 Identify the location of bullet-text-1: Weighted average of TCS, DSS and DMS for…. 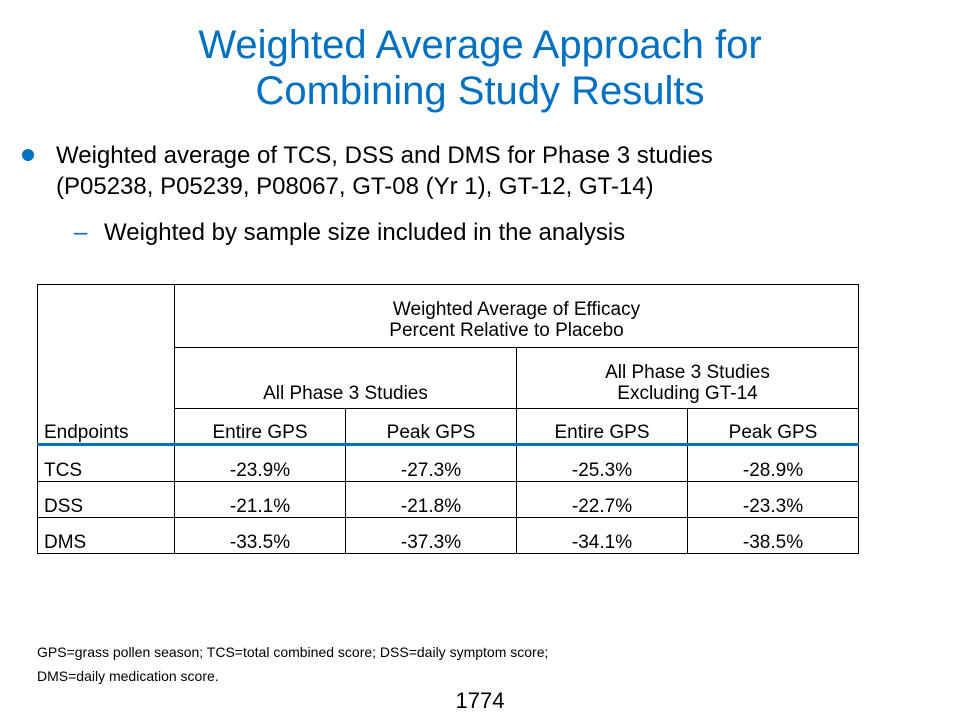
(496, 171).